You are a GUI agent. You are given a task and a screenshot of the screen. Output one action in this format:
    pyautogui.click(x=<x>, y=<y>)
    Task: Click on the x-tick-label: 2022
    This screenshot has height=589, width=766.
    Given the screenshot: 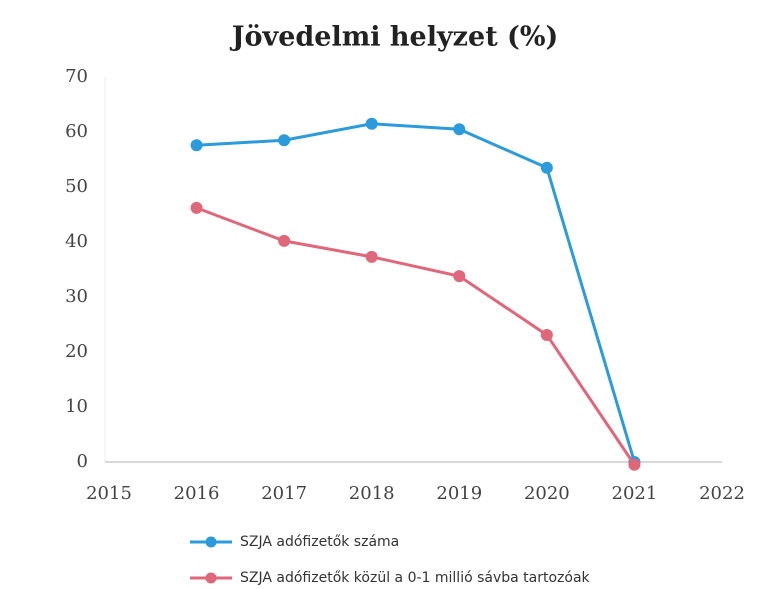 What is the action you would take?
    pyautogui.click(x=722, y=493)
    